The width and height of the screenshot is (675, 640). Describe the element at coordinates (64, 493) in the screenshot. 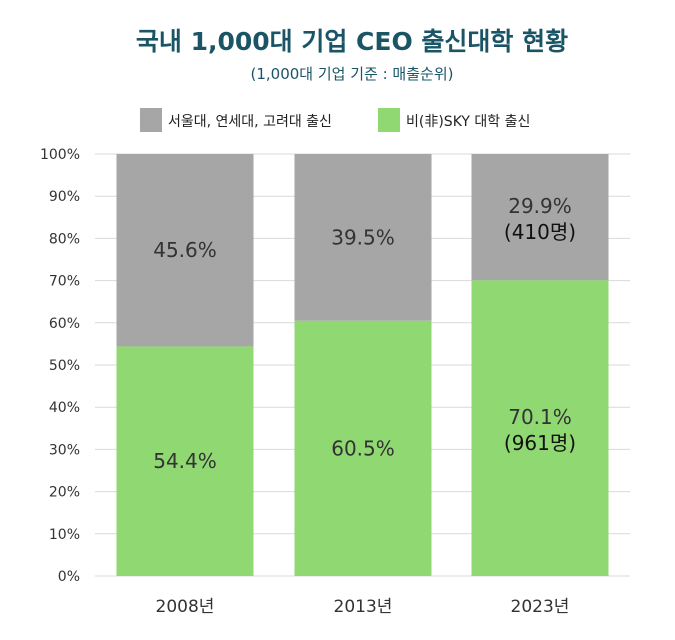

I see `y-tick-label: 20%` at that location.